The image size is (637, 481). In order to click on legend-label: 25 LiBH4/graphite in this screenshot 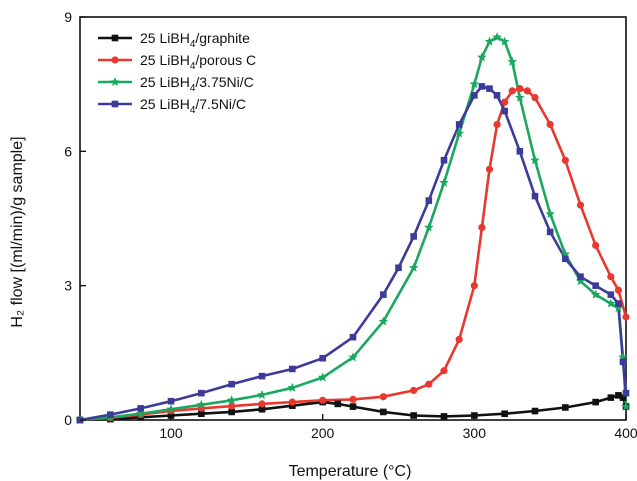, I will do `click(195, 40)`.